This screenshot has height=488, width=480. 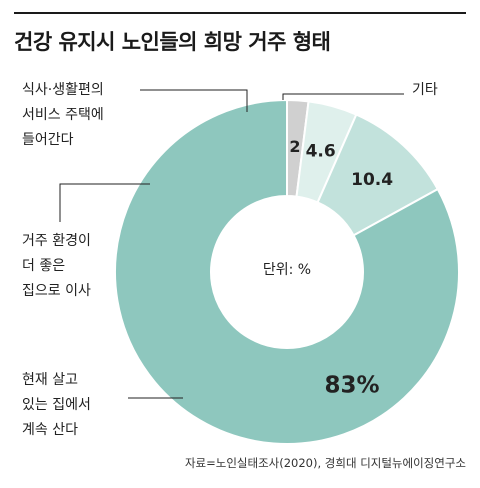 I want to click on chart-title: 건강 유지시 노인들의 희망 거주 형태, so click(x=172, y=42).